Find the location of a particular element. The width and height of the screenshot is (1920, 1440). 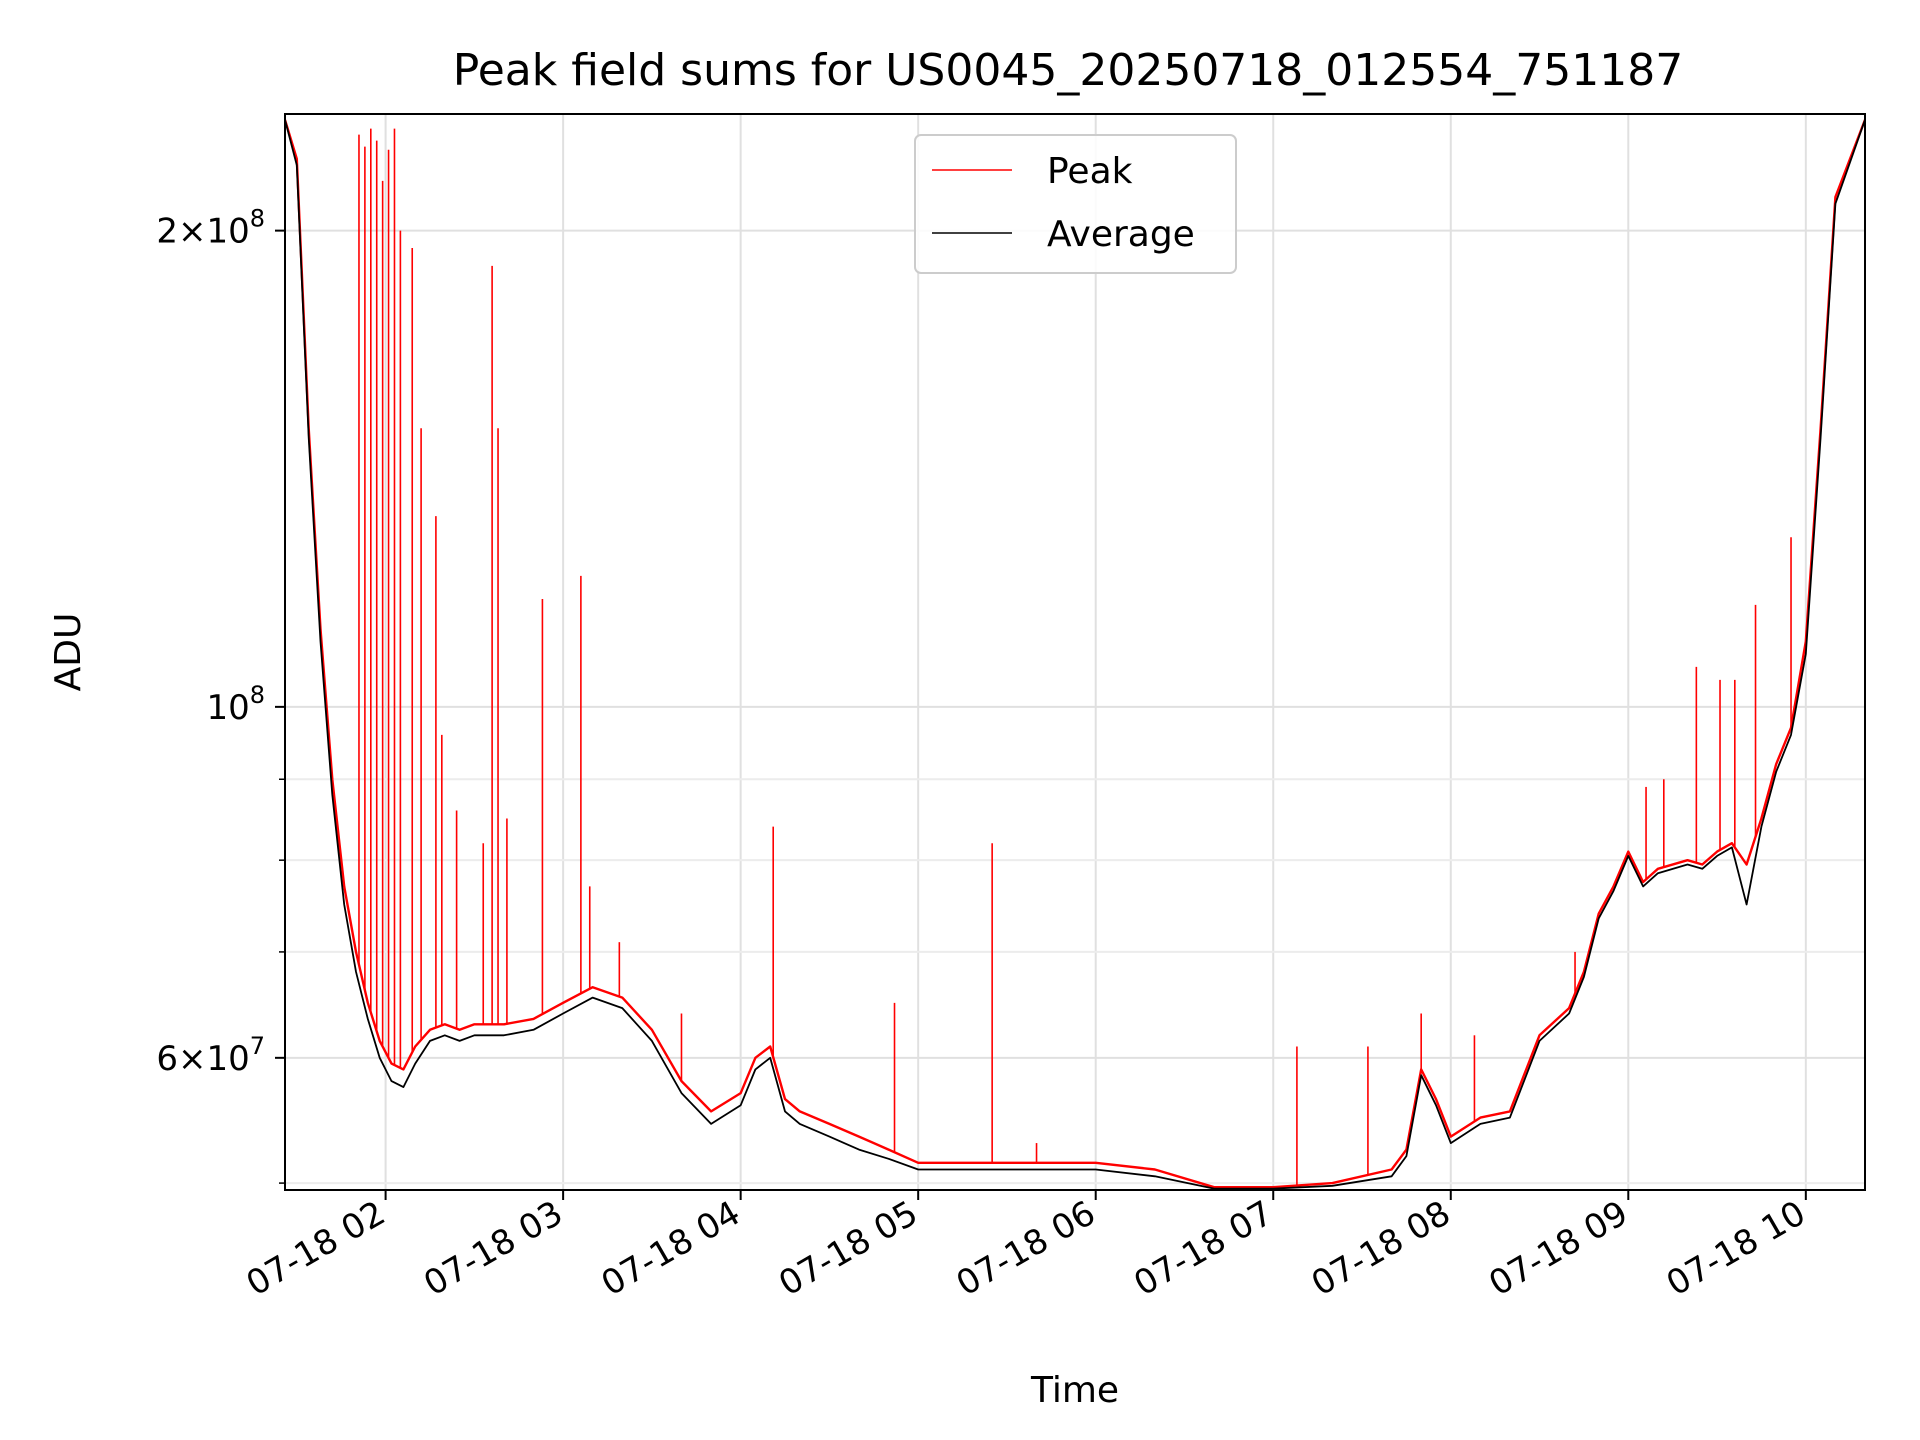

legend: Peak Average is located at coordinates (1075, 204).